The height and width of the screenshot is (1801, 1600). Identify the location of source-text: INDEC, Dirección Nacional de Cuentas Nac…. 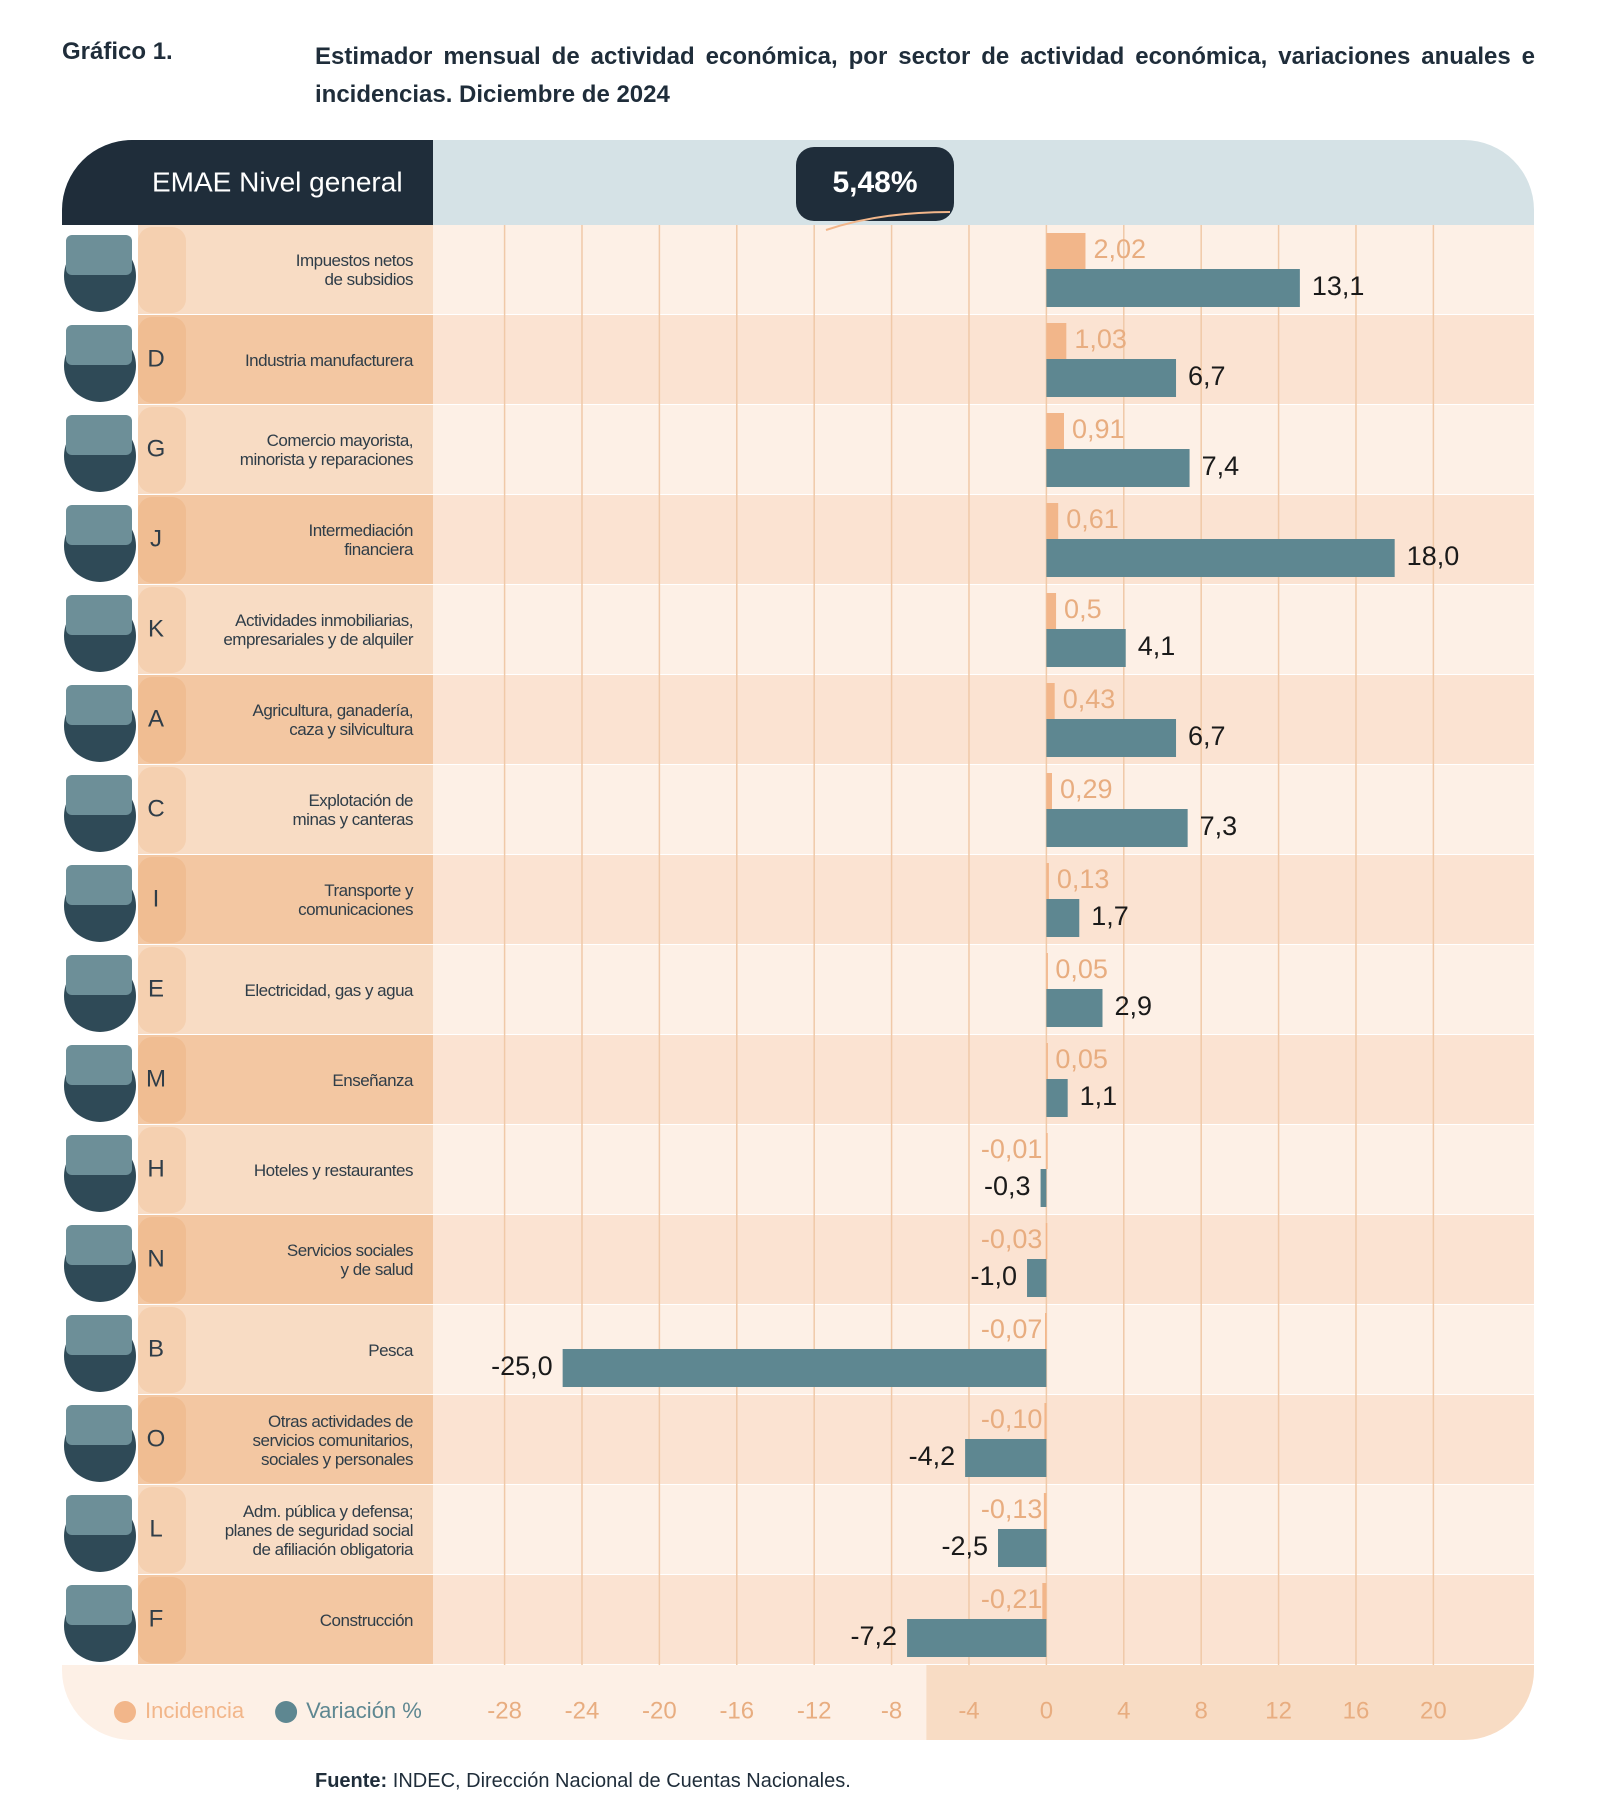
(621, 1781).